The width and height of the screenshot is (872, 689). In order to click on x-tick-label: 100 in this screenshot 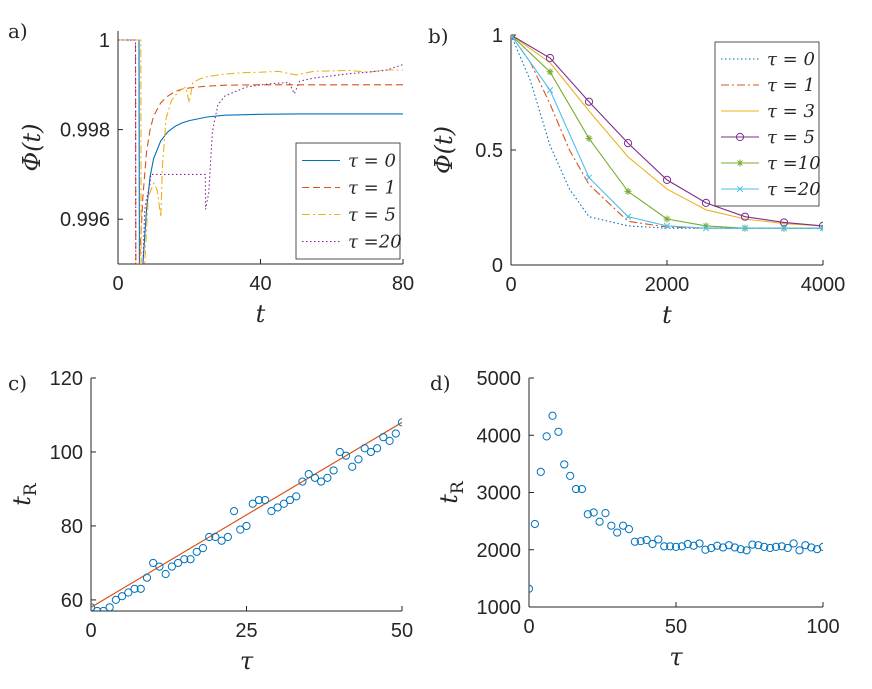, I will do `click(822, 627)`.